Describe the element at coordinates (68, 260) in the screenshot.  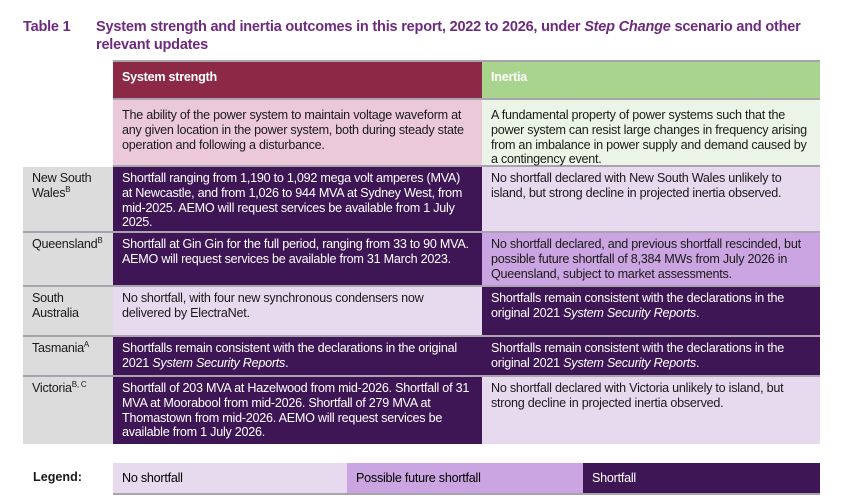
I see `state-cell: QueenslandB` at that location.